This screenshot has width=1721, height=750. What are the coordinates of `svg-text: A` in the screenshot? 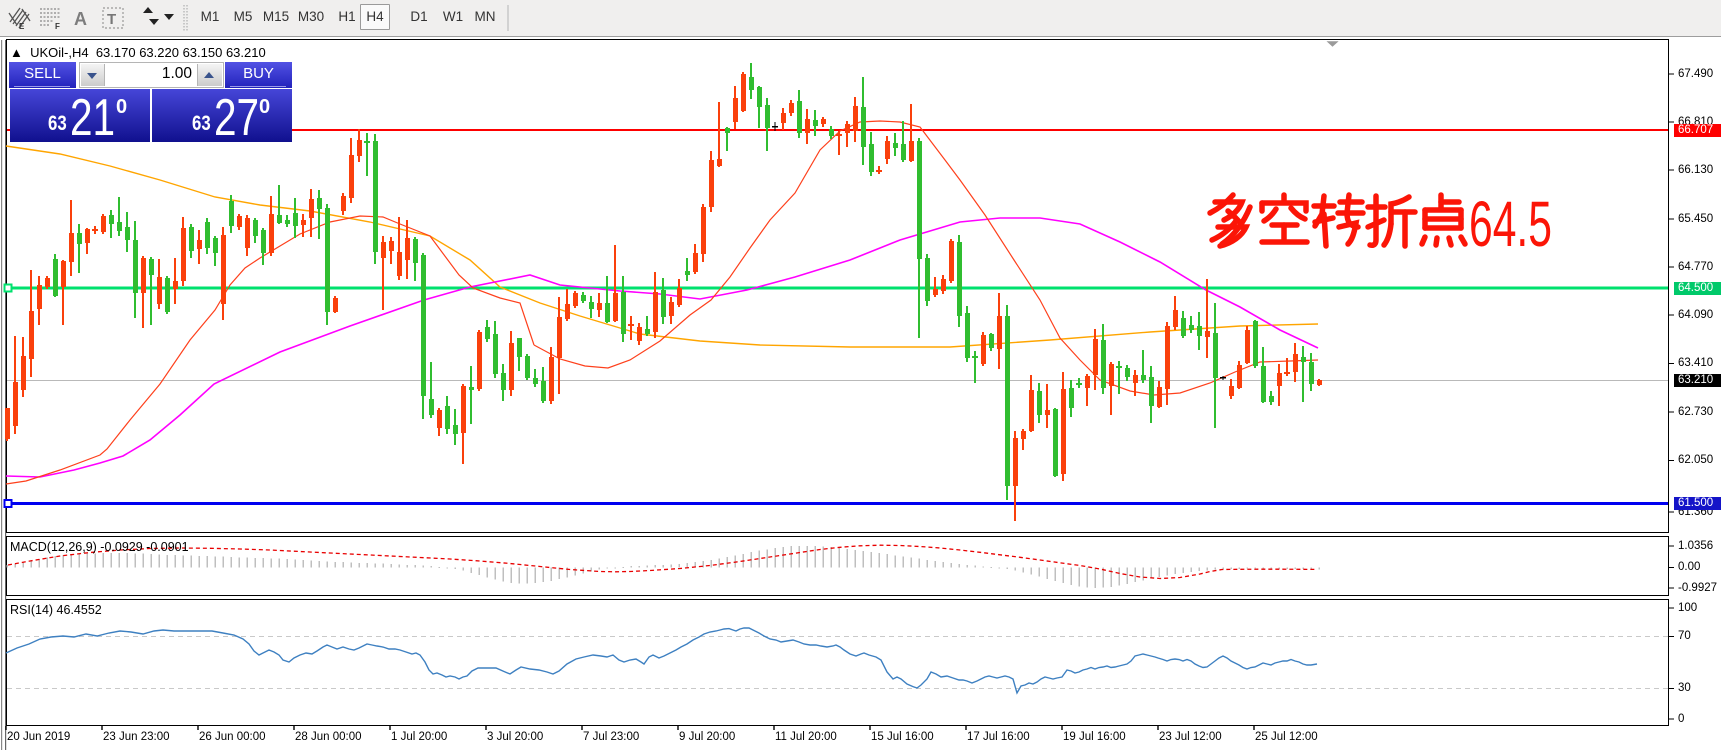 It's located at (80, 19).